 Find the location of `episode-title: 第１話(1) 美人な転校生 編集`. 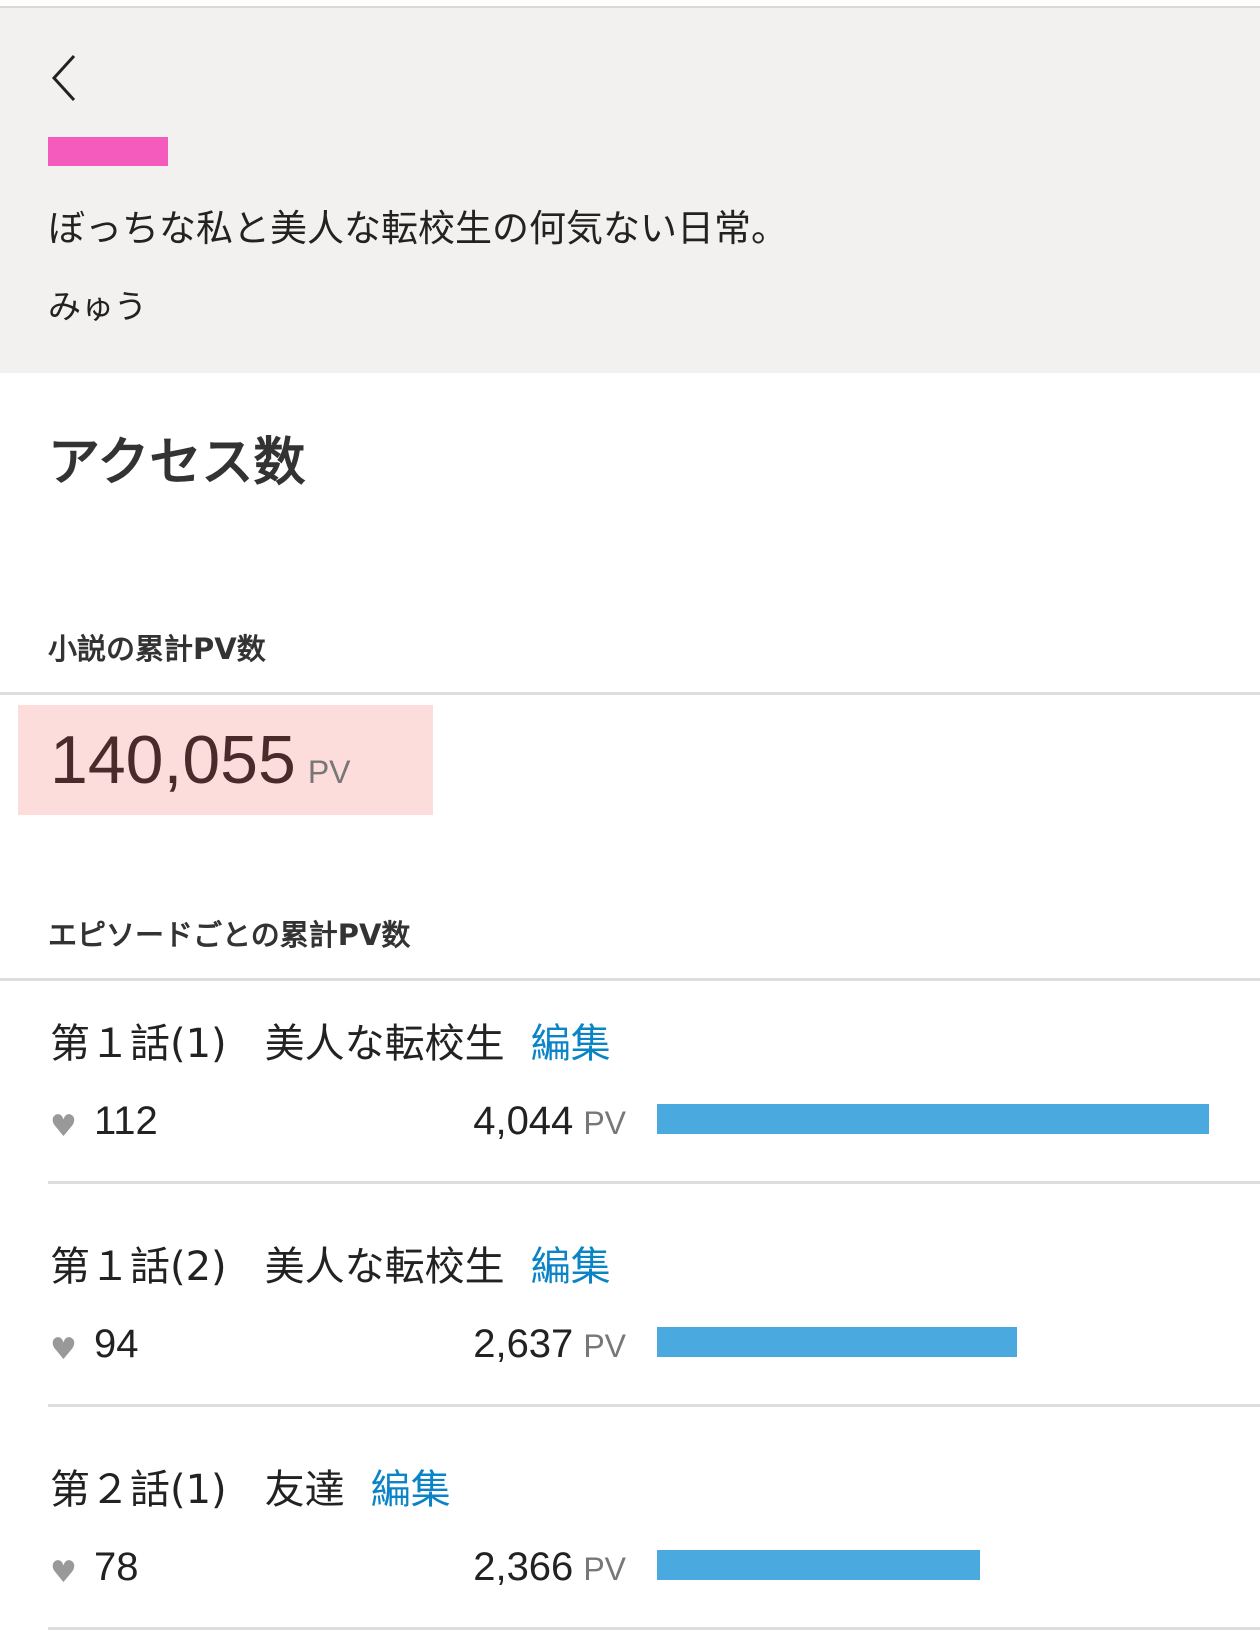

episode-title: 第１話(1) 美人な転校生 編集 is located at coordinates (330, 1040).